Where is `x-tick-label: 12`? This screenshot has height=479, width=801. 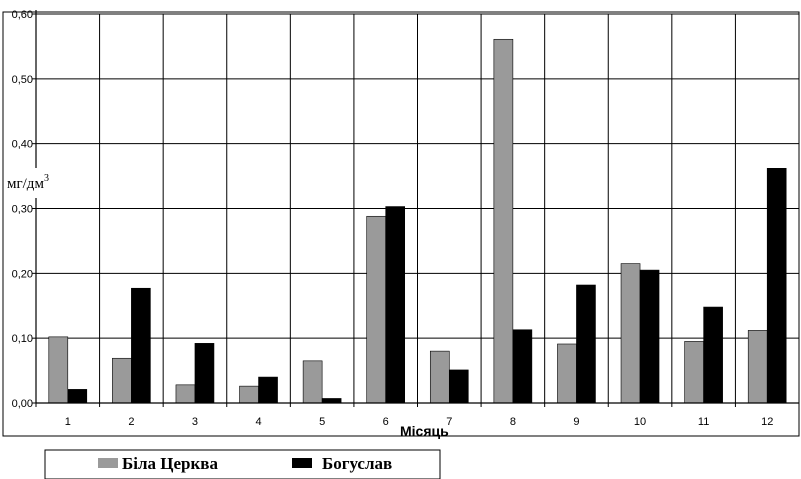
x-tick-label: 12 is located at coordinates (767, 422).